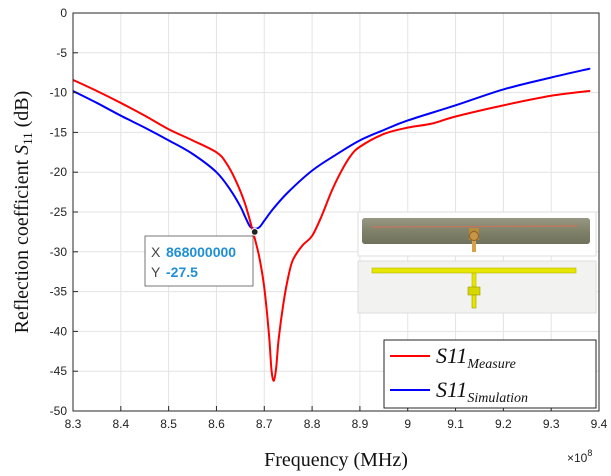  What do you see at coordinates (474, 246) in the screenshot?
I see `antenna-connector-pin` at bounding box center [474, 246].